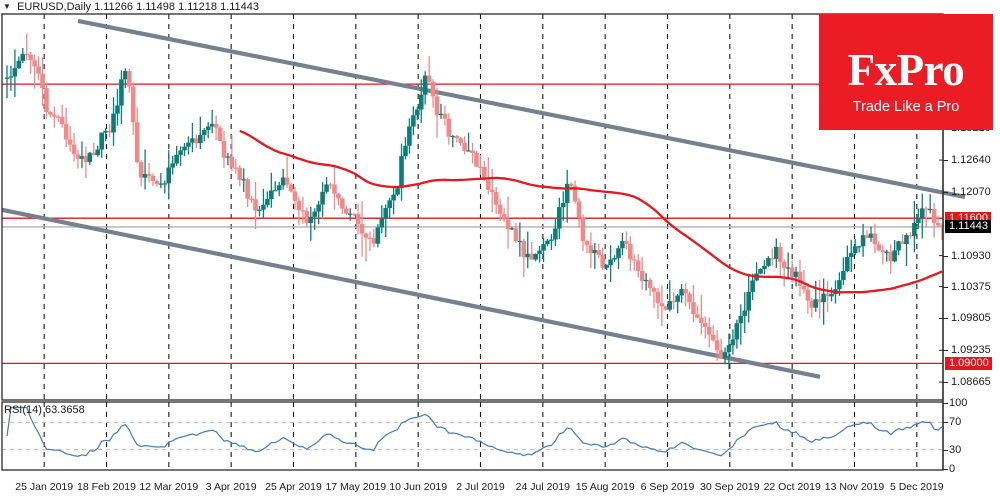 The width and height of the screenshot is (1000, 500). I want to click on rsi-line, so click(474, 431).